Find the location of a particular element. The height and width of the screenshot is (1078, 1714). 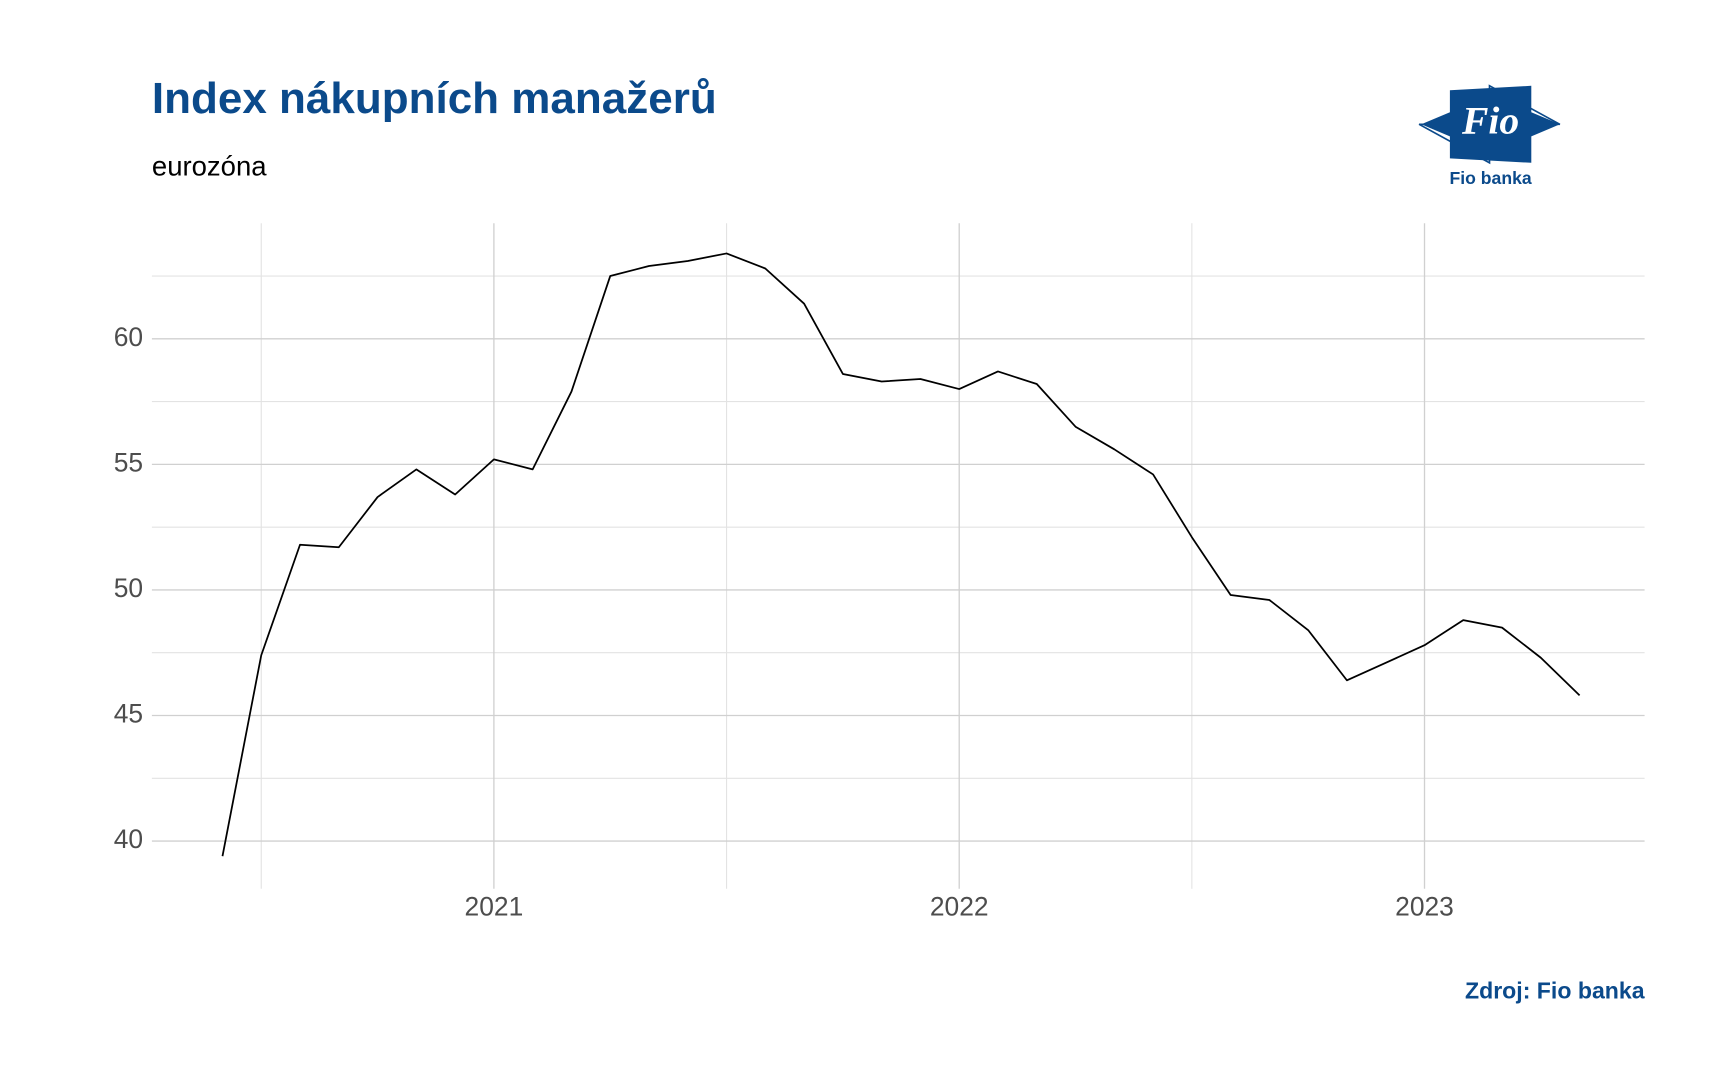

x-tick-label: 2021 is located at coordinates (494, 907).